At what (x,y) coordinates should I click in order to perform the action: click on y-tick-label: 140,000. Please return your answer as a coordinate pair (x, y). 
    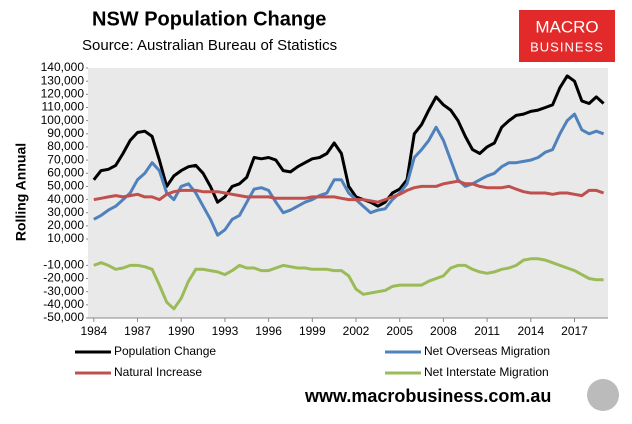
    Looking at the image, I should click on (63, 67).